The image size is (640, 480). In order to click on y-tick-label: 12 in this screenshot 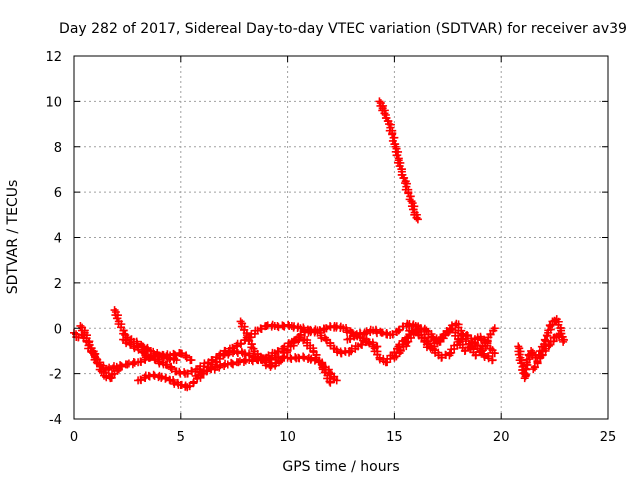, I will do `click(53, 57)`.